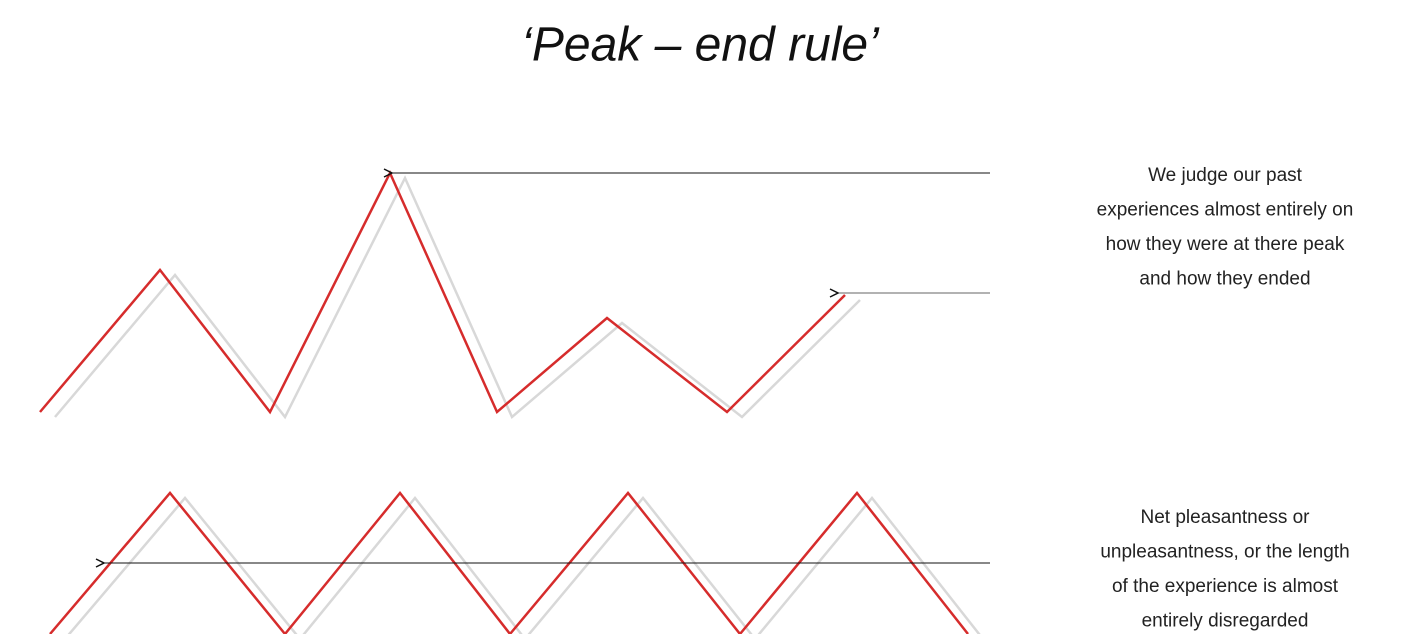 Image resolution: width=1422 pixels, height=634 pixels. What do you see at coordinates (1226, 517) in the screenshot?
I see `annotation-line: Net pleasantness or` at bounding box center [1226, 517].